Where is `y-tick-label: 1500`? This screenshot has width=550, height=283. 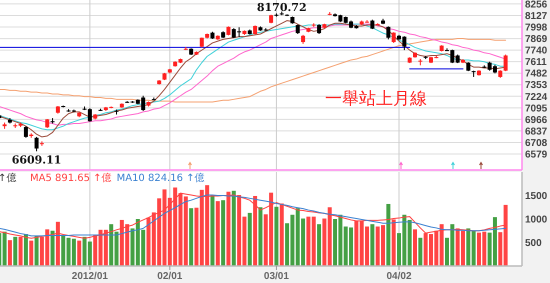 y-tick-label: 1500 is located at coordinates (536, 196).